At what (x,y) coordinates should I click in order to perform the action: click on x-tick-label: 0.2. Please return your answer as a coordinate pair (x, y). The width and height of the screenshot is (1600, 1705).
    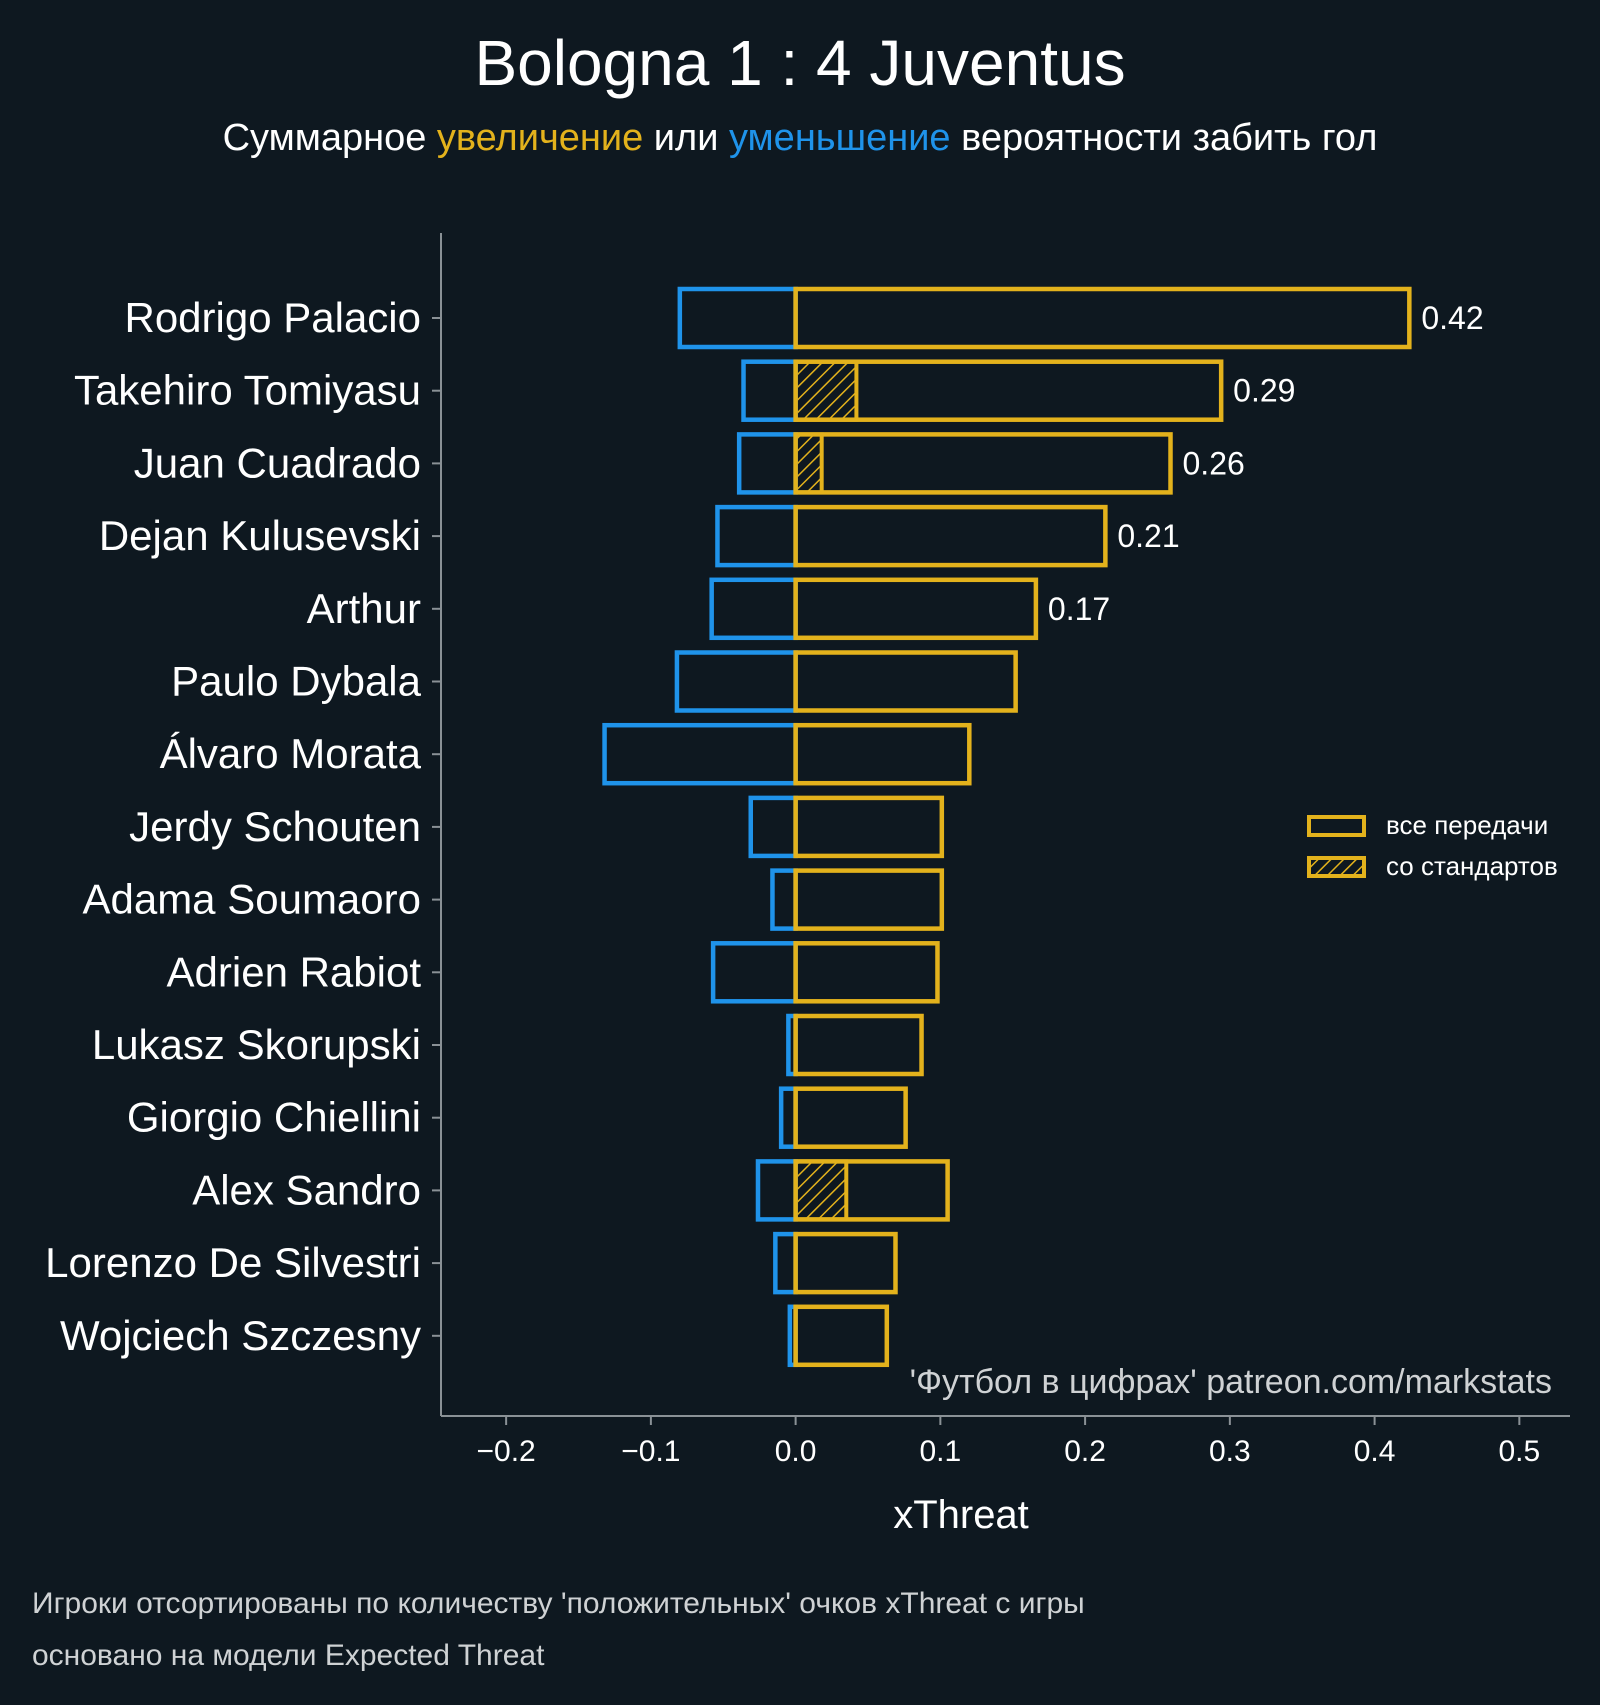
    Looking at the image, I should click on (1085, 1451).